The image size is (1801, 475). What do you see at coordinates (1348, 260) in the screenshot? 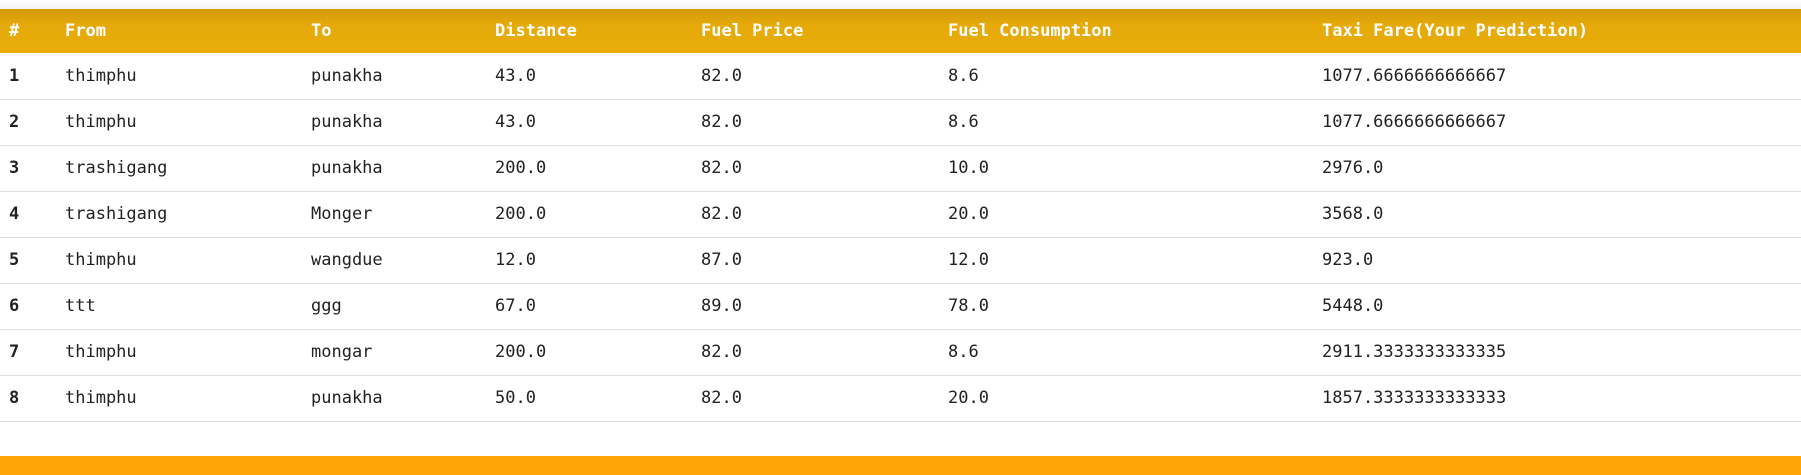
I see `cell-taxi-fare: 923.0` at bounding box center [1348, 260].